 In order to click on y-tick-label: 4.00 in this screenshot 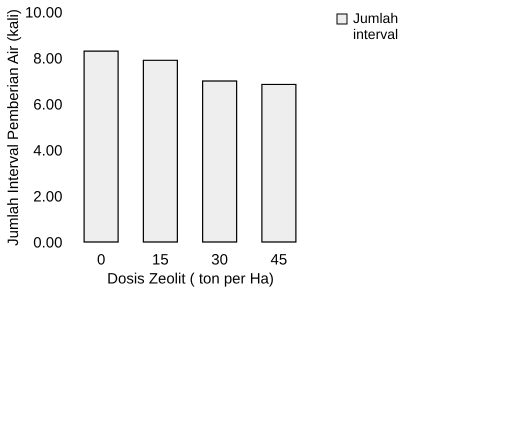, I will do `click(47, 151)`.